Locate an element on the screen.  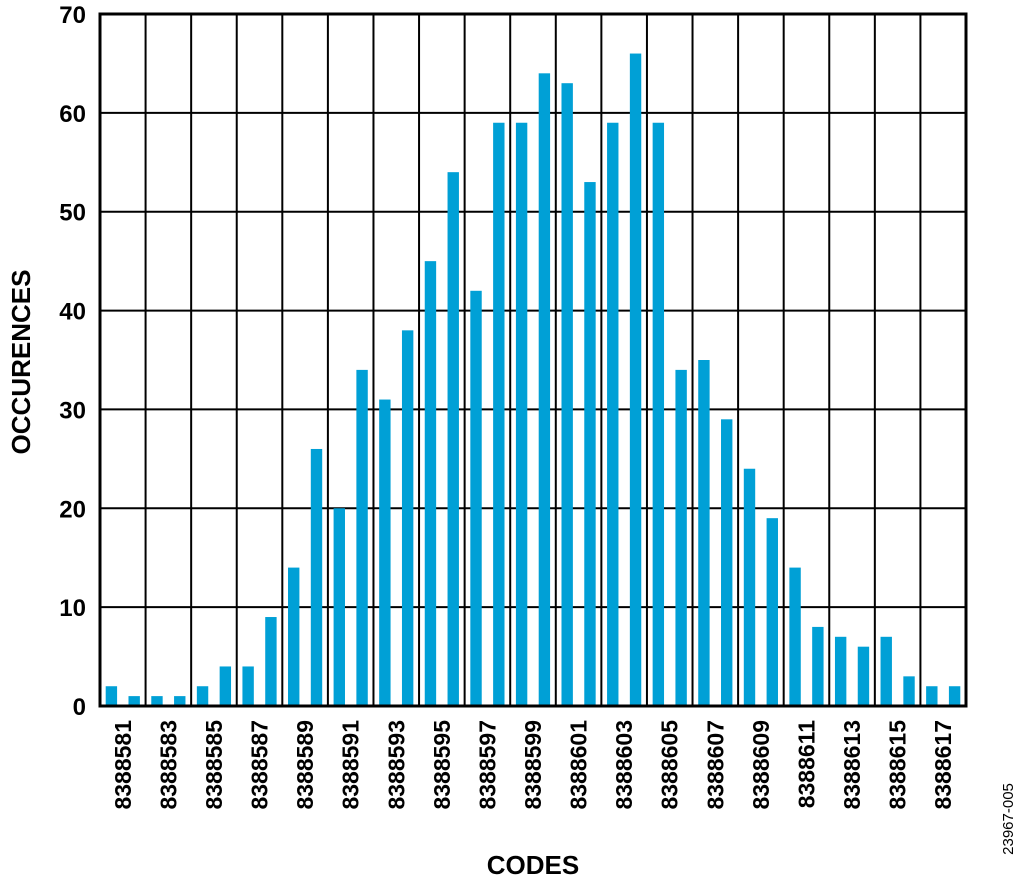
y-tick-label: 30 is located at coordinates (72, 410).